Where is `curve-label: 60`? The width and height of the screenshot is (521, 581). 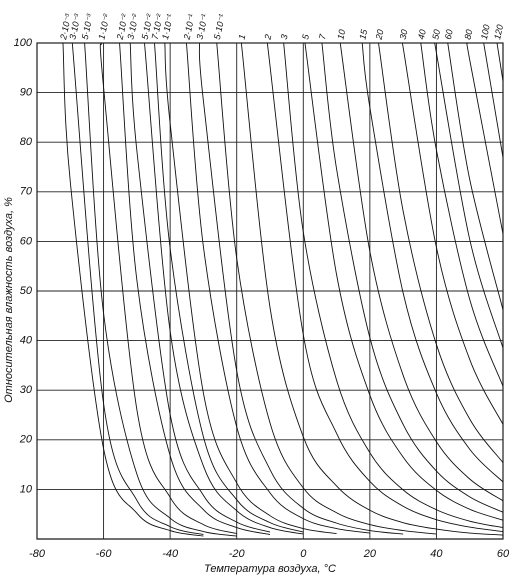
curve-label: 60 is located at coordinates (449, 35).